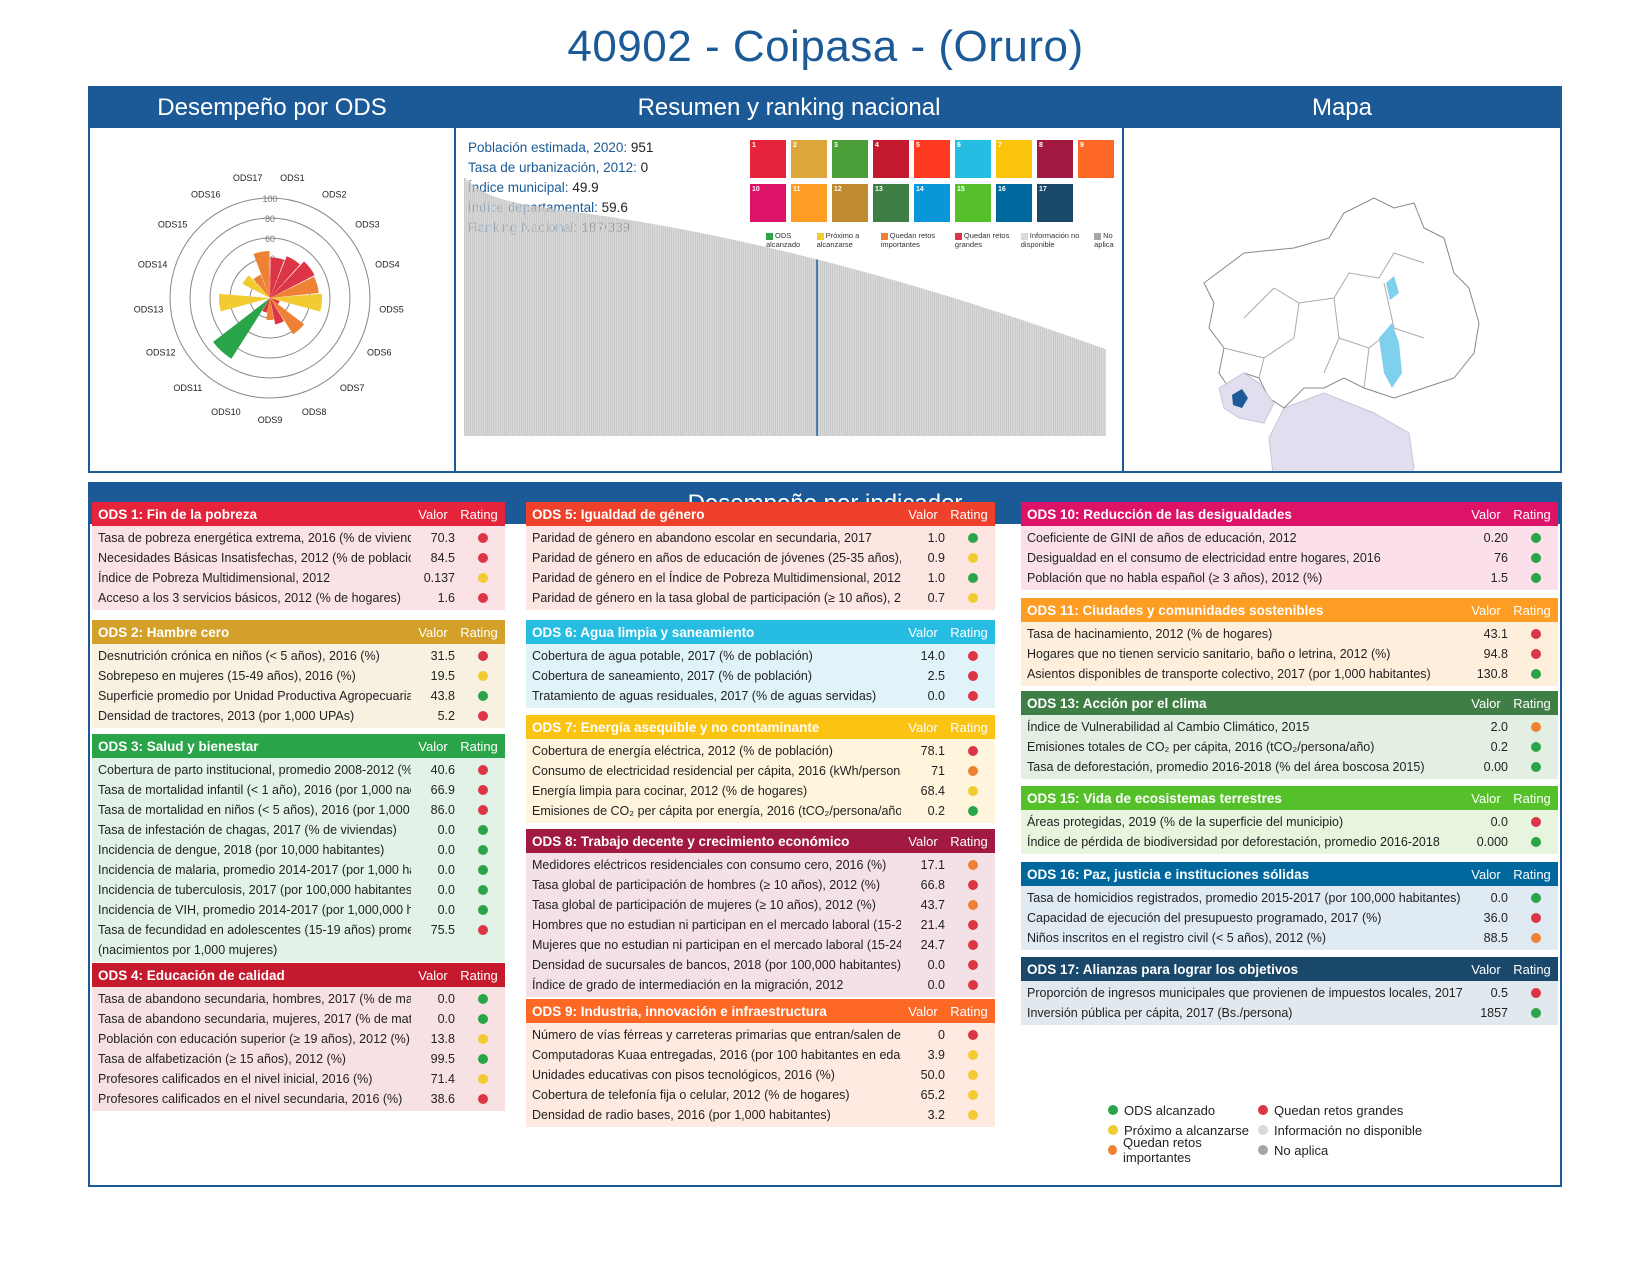  What do you see at coordinates (1343, 1150) in the screenshot?
I see `rating-legend-item: No aplica` at bounding box center [1343, 1150].